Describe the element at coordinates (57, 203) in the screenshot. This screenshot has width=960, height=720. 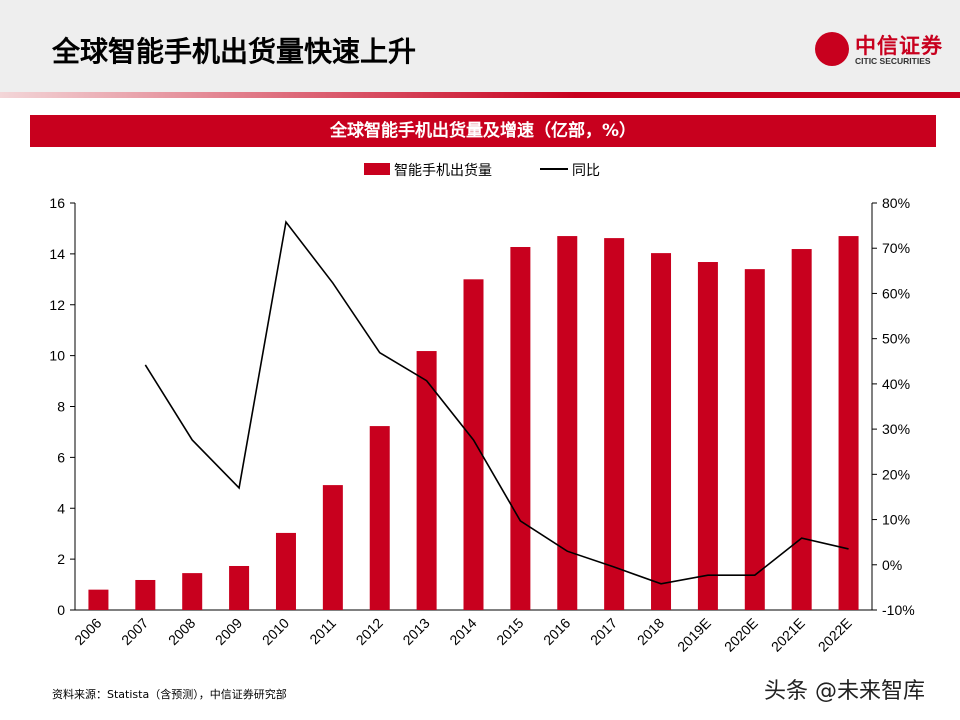
I see `left-tick-label: 16` at that location.